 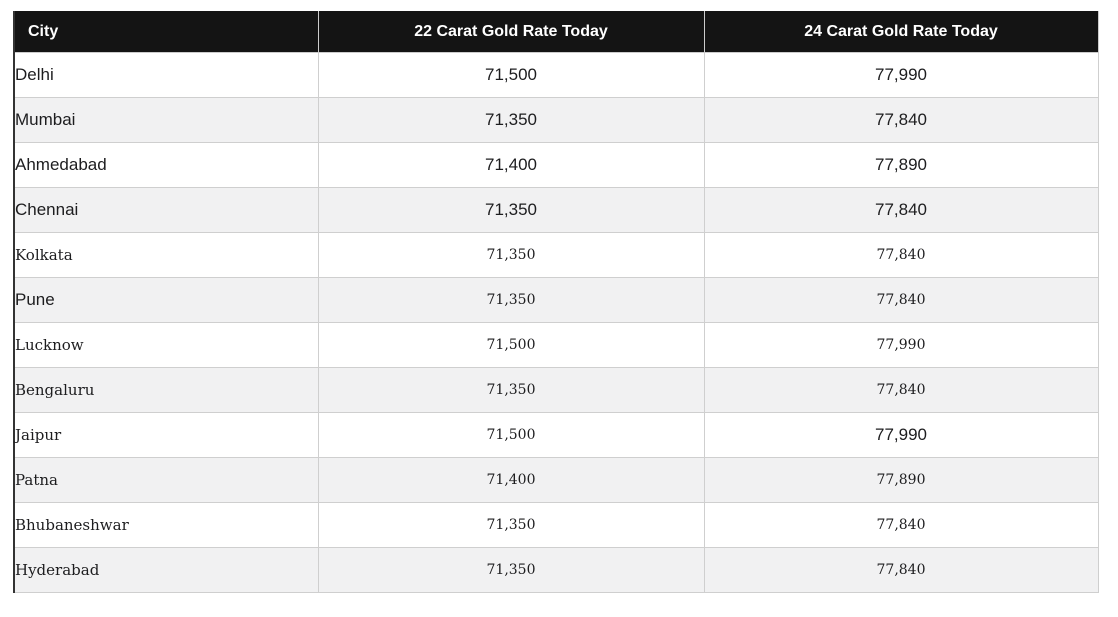 I want to click on table-row: Bengaluru 71,350 77,840, so click(x=556, y=390).